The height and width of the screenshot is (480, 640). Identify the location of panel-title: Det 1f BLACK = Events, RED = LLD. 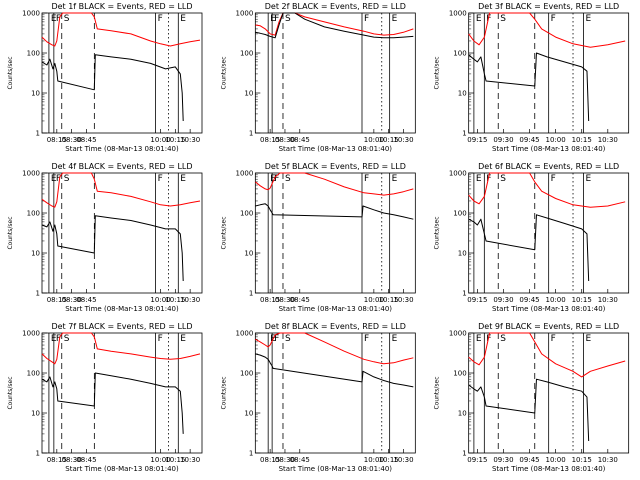
(121, 6).